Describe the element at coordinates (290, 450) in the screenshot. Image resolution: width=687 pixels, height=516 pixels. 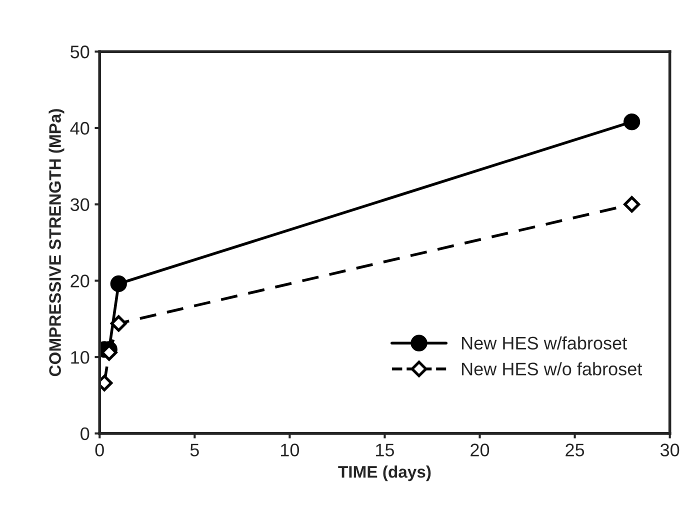
I see `x-tick-label: 10` at that location.